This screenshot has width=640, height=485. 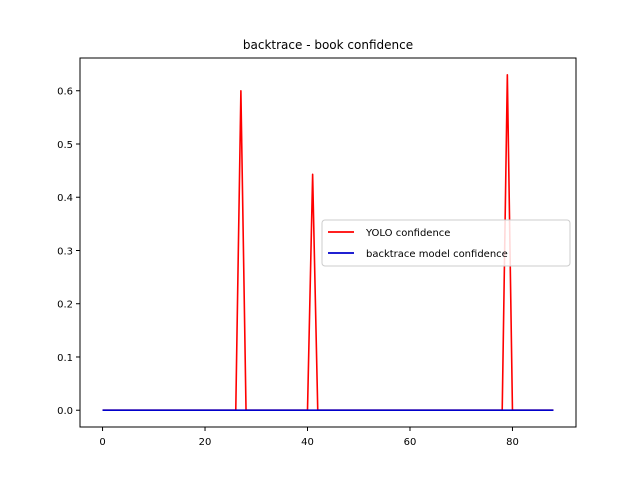 What do you see at coordinates (65, 358) in the screenshot?
I see `y-tick-label: 0.1` at bounding box center [65, 358].